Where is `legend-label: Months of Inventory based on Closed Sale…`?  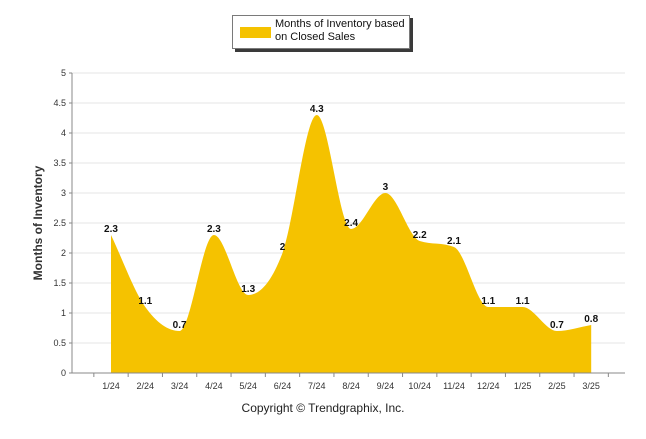
legend-label: Months of Inventory based on Closed Sale… is located at coordinates (340, 30).